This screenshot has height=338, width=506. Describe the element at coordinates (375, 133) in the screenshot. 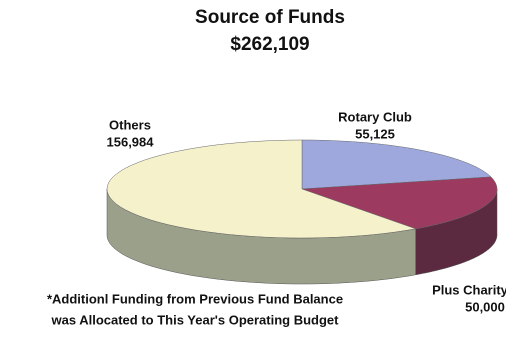

I see `slice-value: 55,125` at that location.